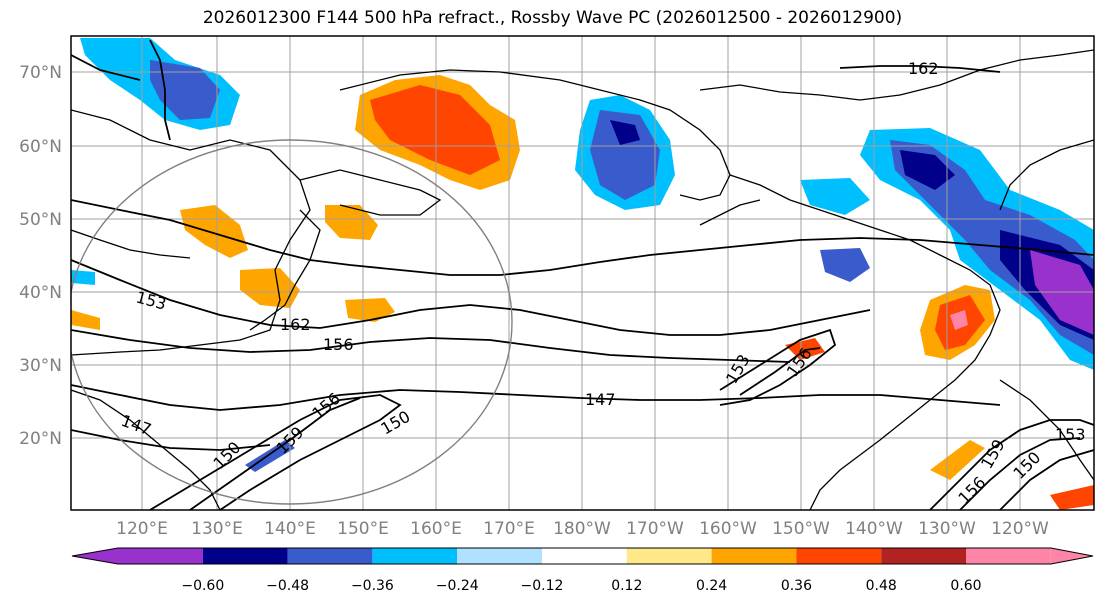  Describe the element at coordinates (711, 586) in the screenshot. I see `colorbar-tick: 0.24` at that location.